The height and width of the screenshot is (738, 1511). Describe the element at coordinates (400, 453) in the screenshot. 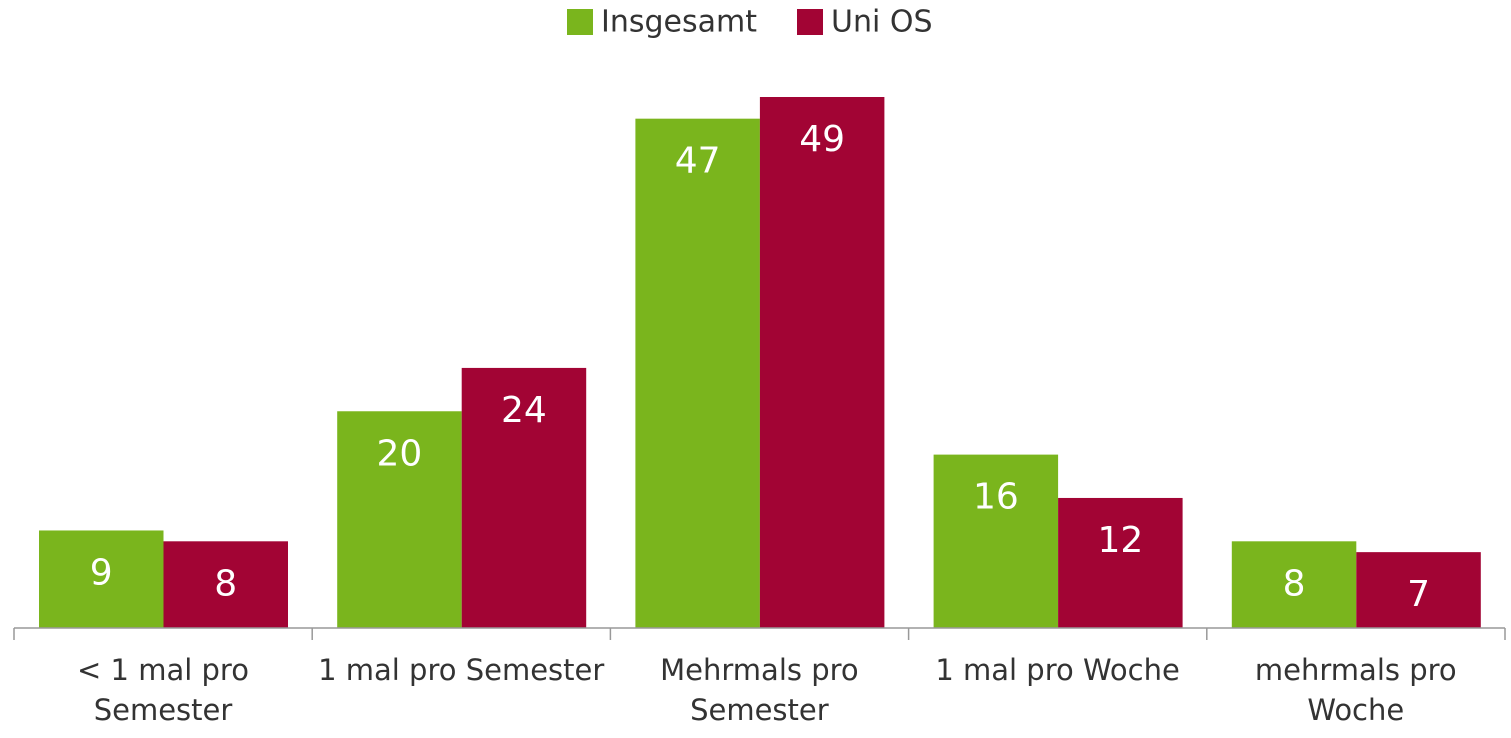

I see `data-label: 20` at that location.